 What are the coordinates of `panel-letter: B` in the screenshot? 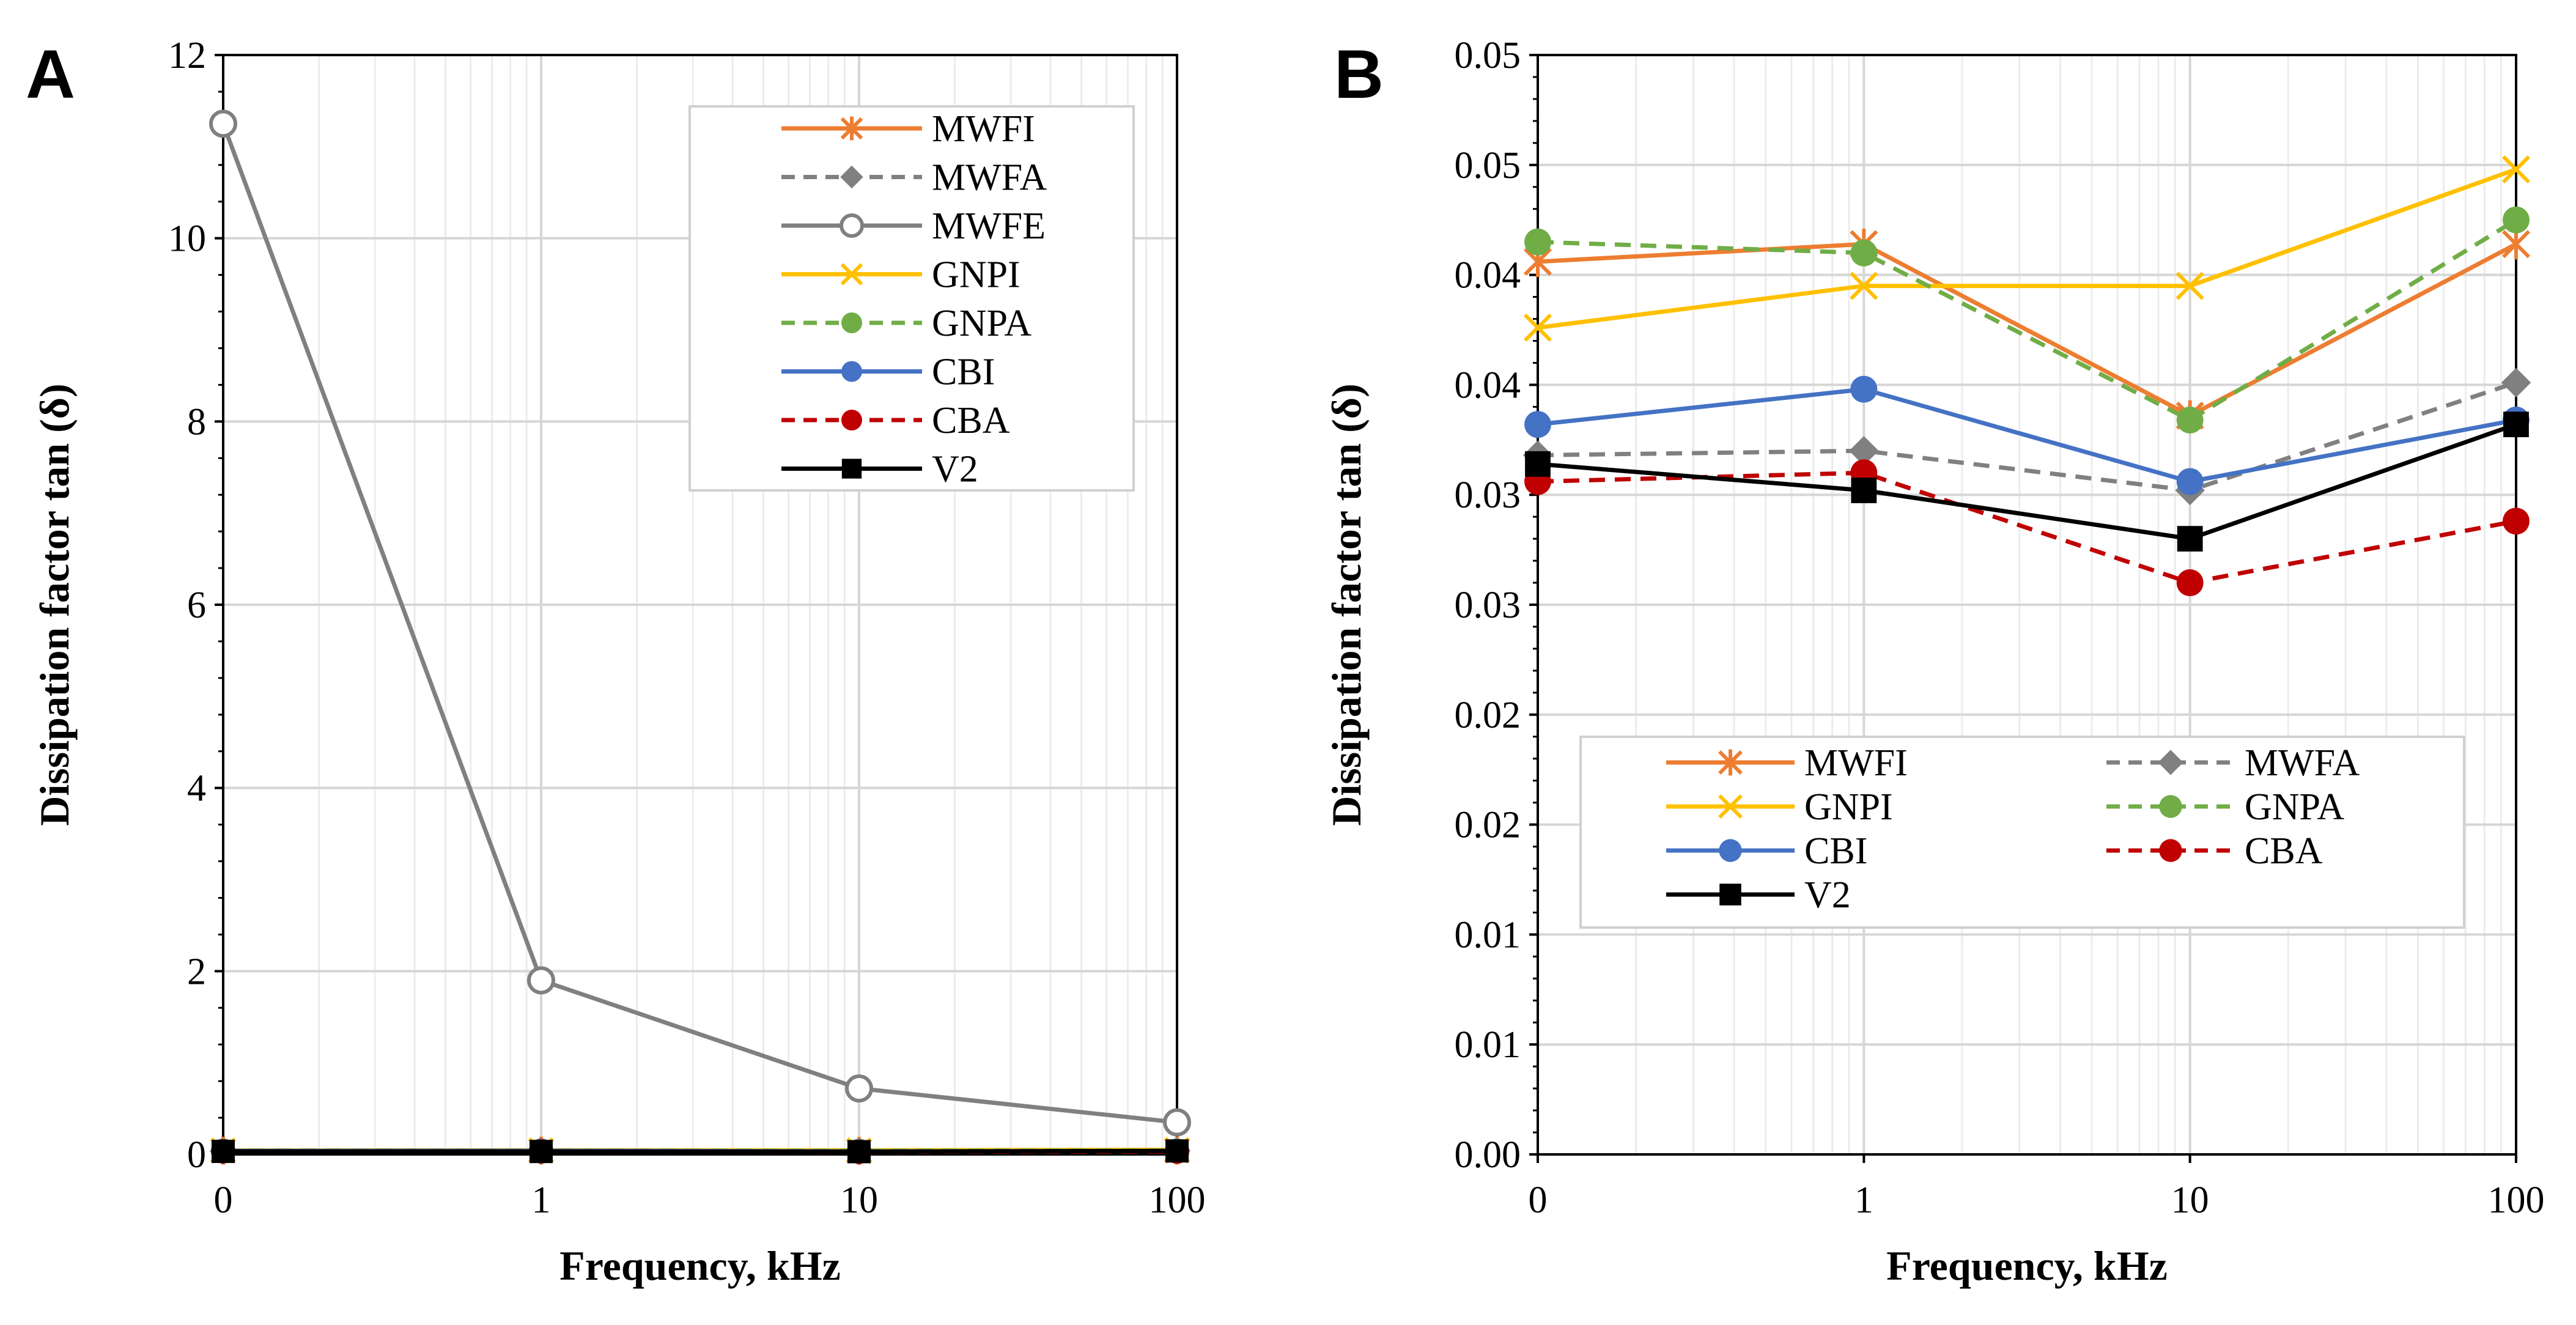 It's located at (1359, 74).